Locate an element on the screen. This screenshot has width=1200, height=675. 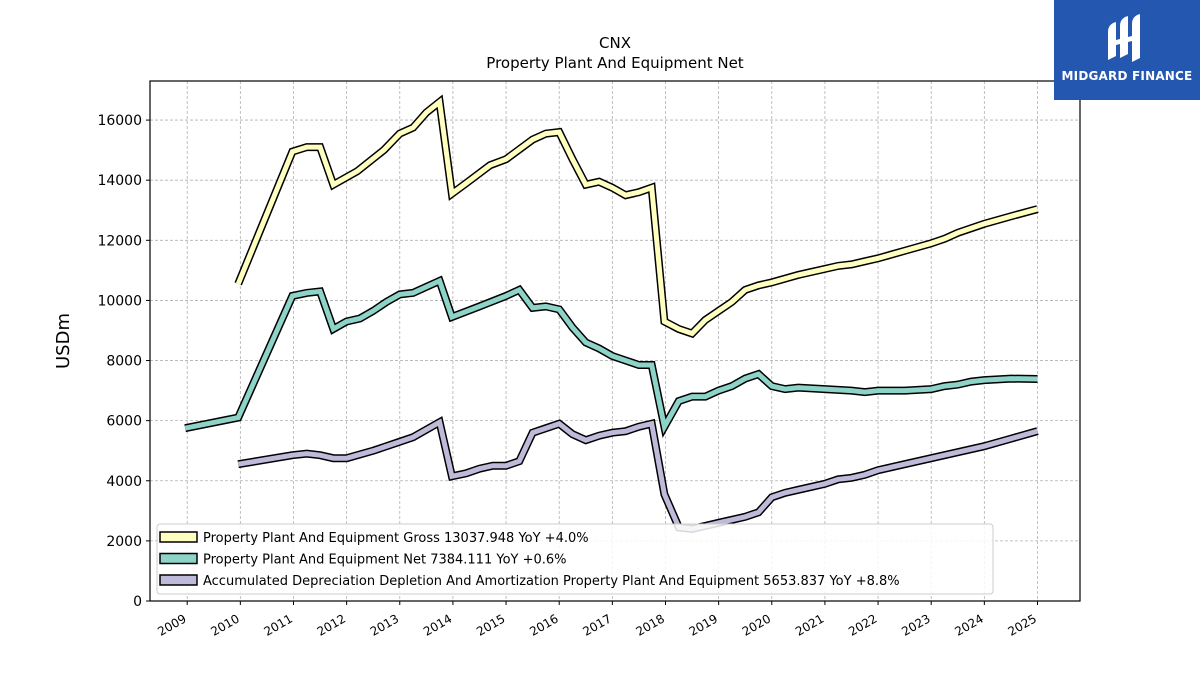
legend-box is located at coordinates (575, 559).